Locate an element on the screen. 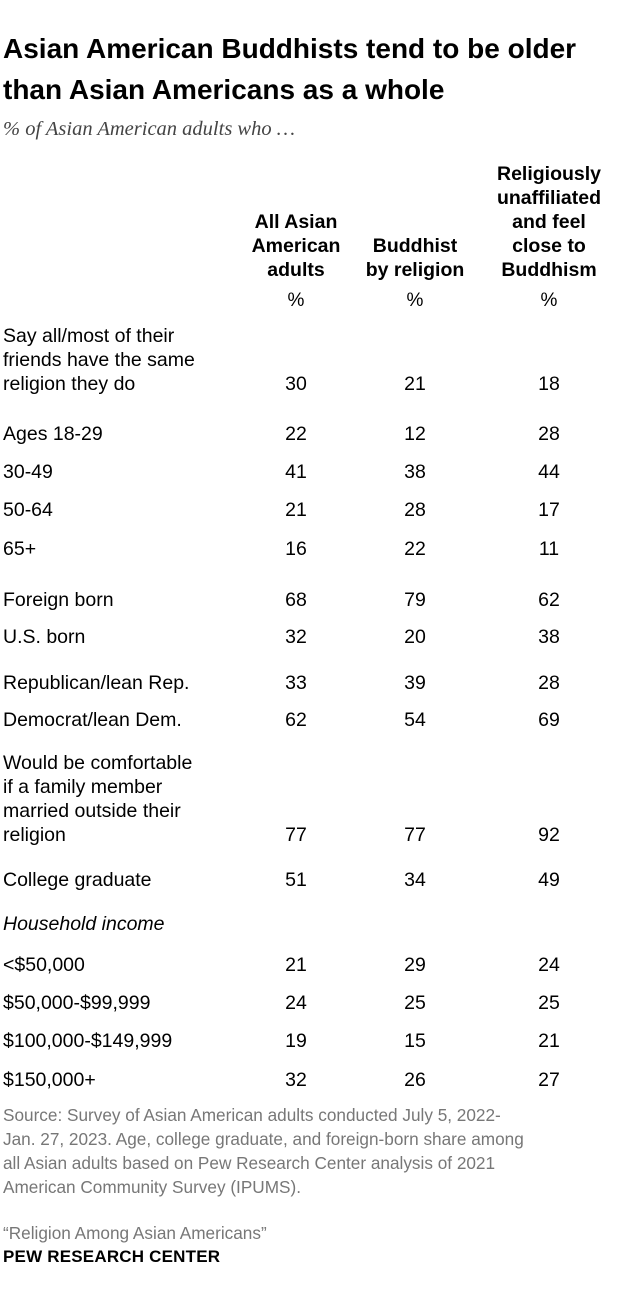 The height and width of the screenshot is (1308, 620). table-cell: 69 is located at coordinates (549, 720).